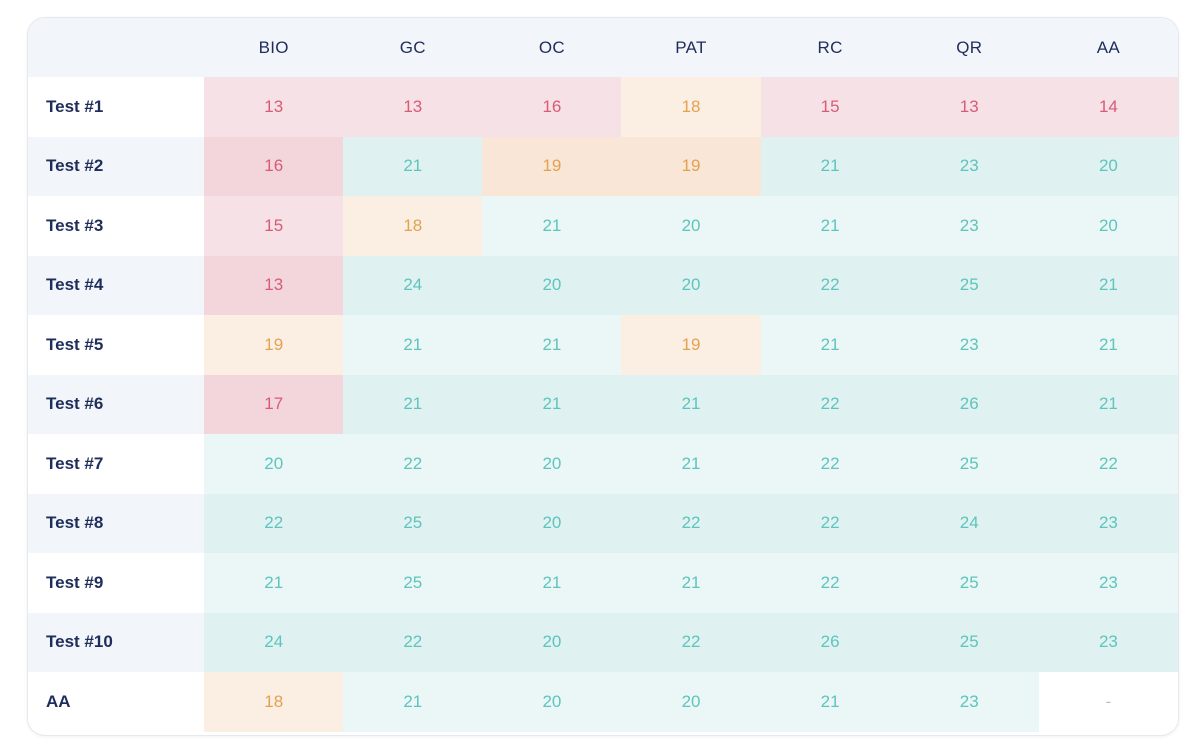 Image resolution: width=1200 pixels, height=752 pixels. I want to click on row-label: Test #3, so click(116, 226).